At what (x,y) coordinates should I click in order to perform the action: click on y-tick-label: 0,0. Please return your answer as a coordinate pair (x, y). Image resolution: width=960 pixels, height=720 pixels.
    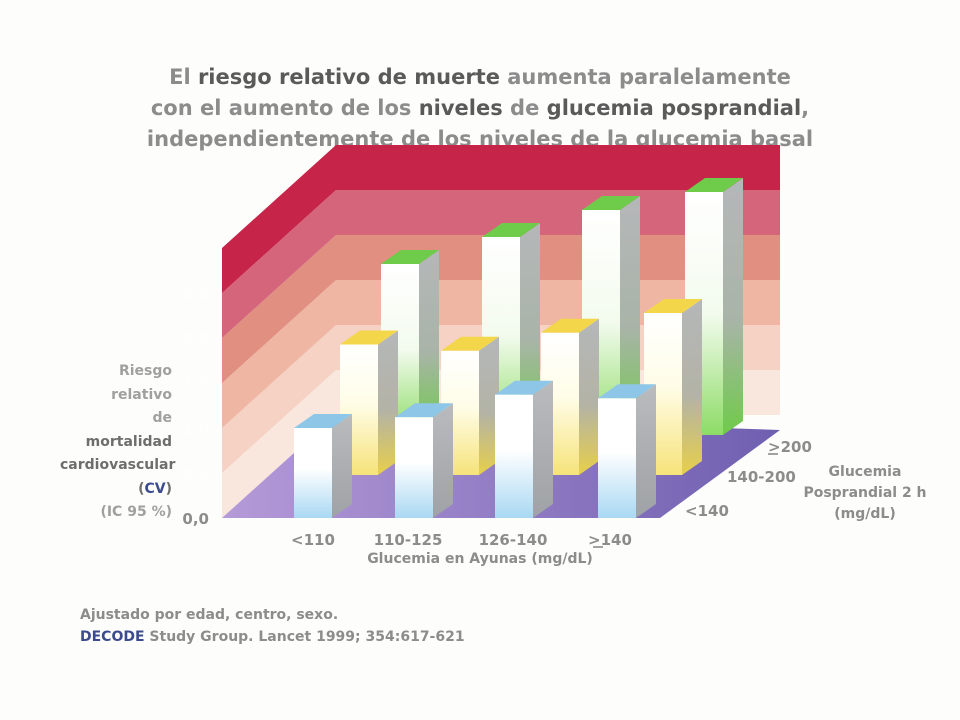
    Looking at the image, I should click on (195, 519).